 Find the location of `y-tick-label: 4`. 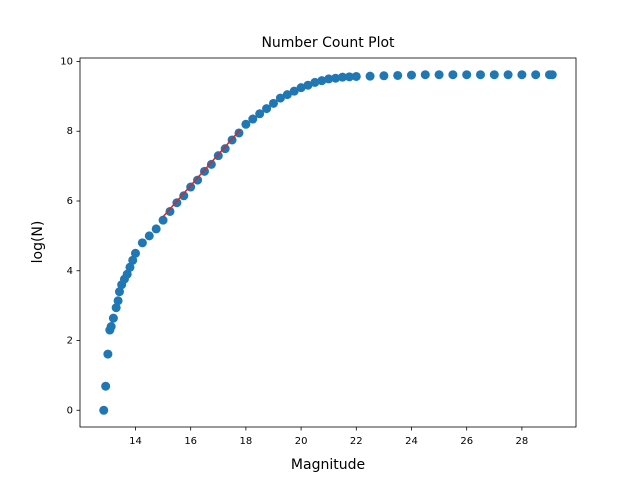

y-tick-label: 4 is located at coordinates (70, 271).